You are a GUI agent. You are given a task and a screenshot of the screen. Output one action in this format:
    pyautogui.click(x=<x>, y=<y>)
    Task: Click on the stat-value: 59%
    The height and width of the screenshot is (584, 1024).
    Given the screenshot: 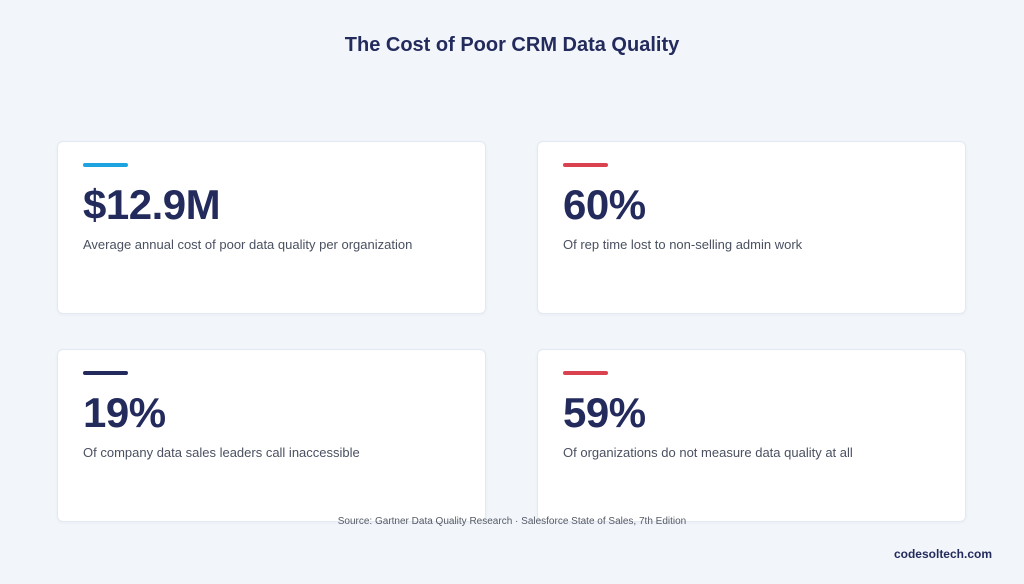 What is the action you would take?
    pyautogui.click(x=604, y=412)
    